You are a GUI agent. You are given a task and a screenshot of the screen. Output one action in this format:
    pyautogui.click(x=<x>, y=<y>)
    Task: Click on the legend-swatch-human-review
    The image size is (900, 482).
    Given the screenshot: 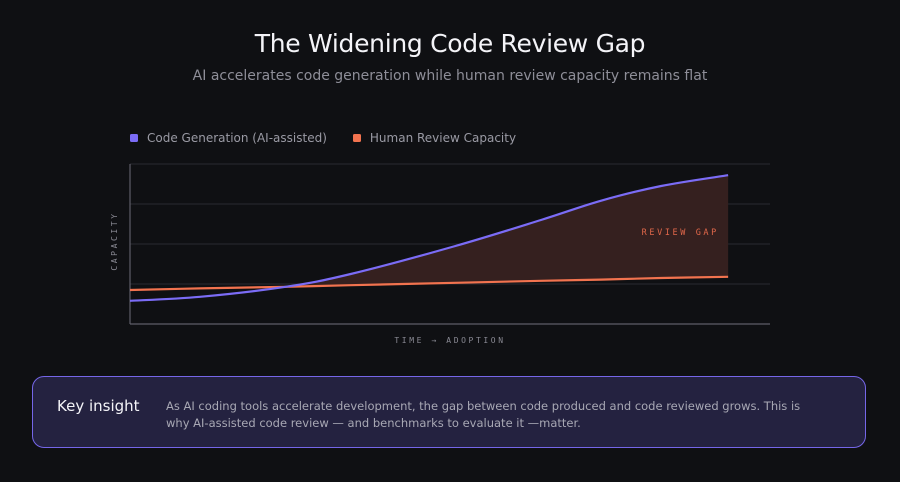 What is the action you would take?
    pyautogui.click(x=356, y=138)
    